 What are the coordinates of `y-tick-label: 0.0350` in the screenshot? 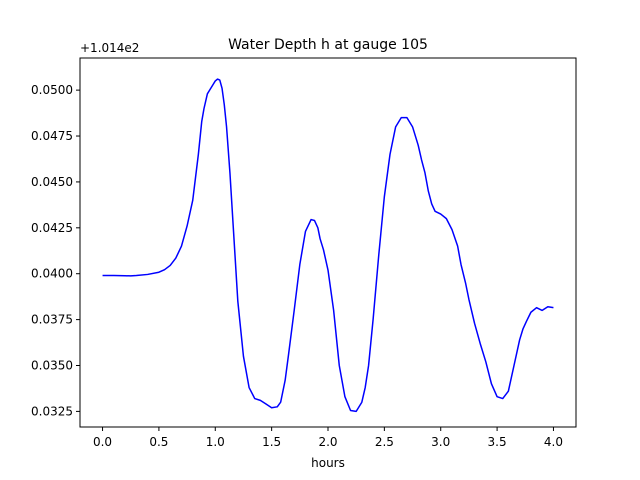 It's located at (52, 366).